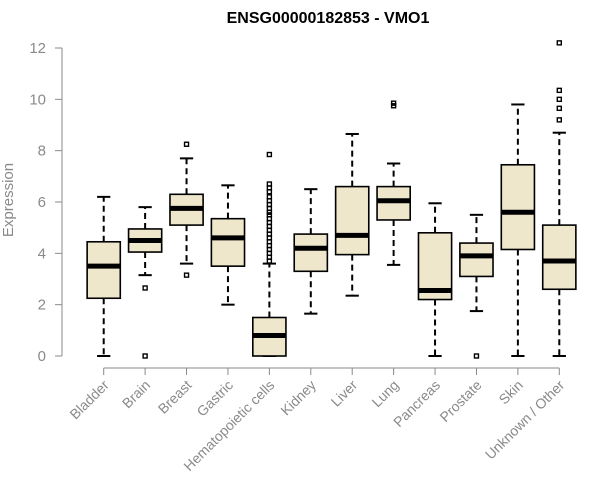  Describe the element at coordinates (8, 200) in the screenshot. I see `y-axis-label: Expression` at that location.